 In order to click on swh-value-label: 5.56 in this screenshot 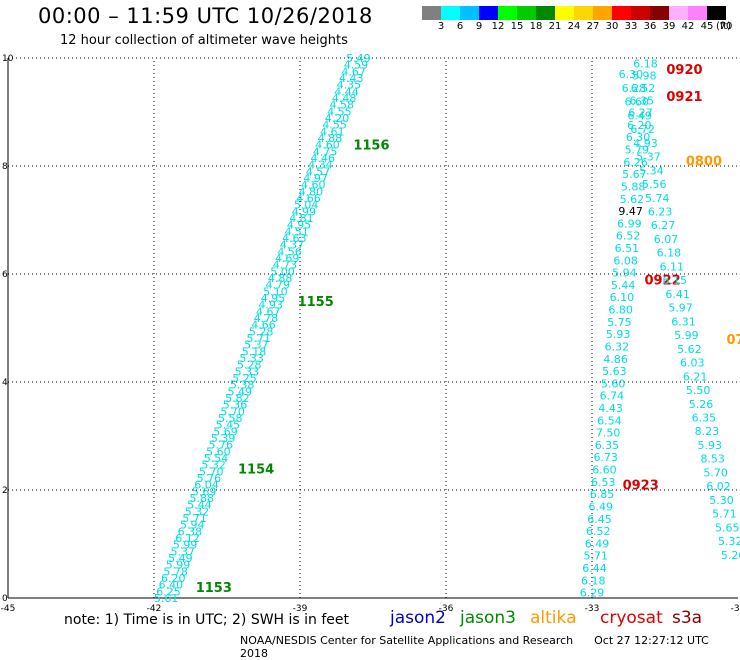, I will do `click(654, 184)`.